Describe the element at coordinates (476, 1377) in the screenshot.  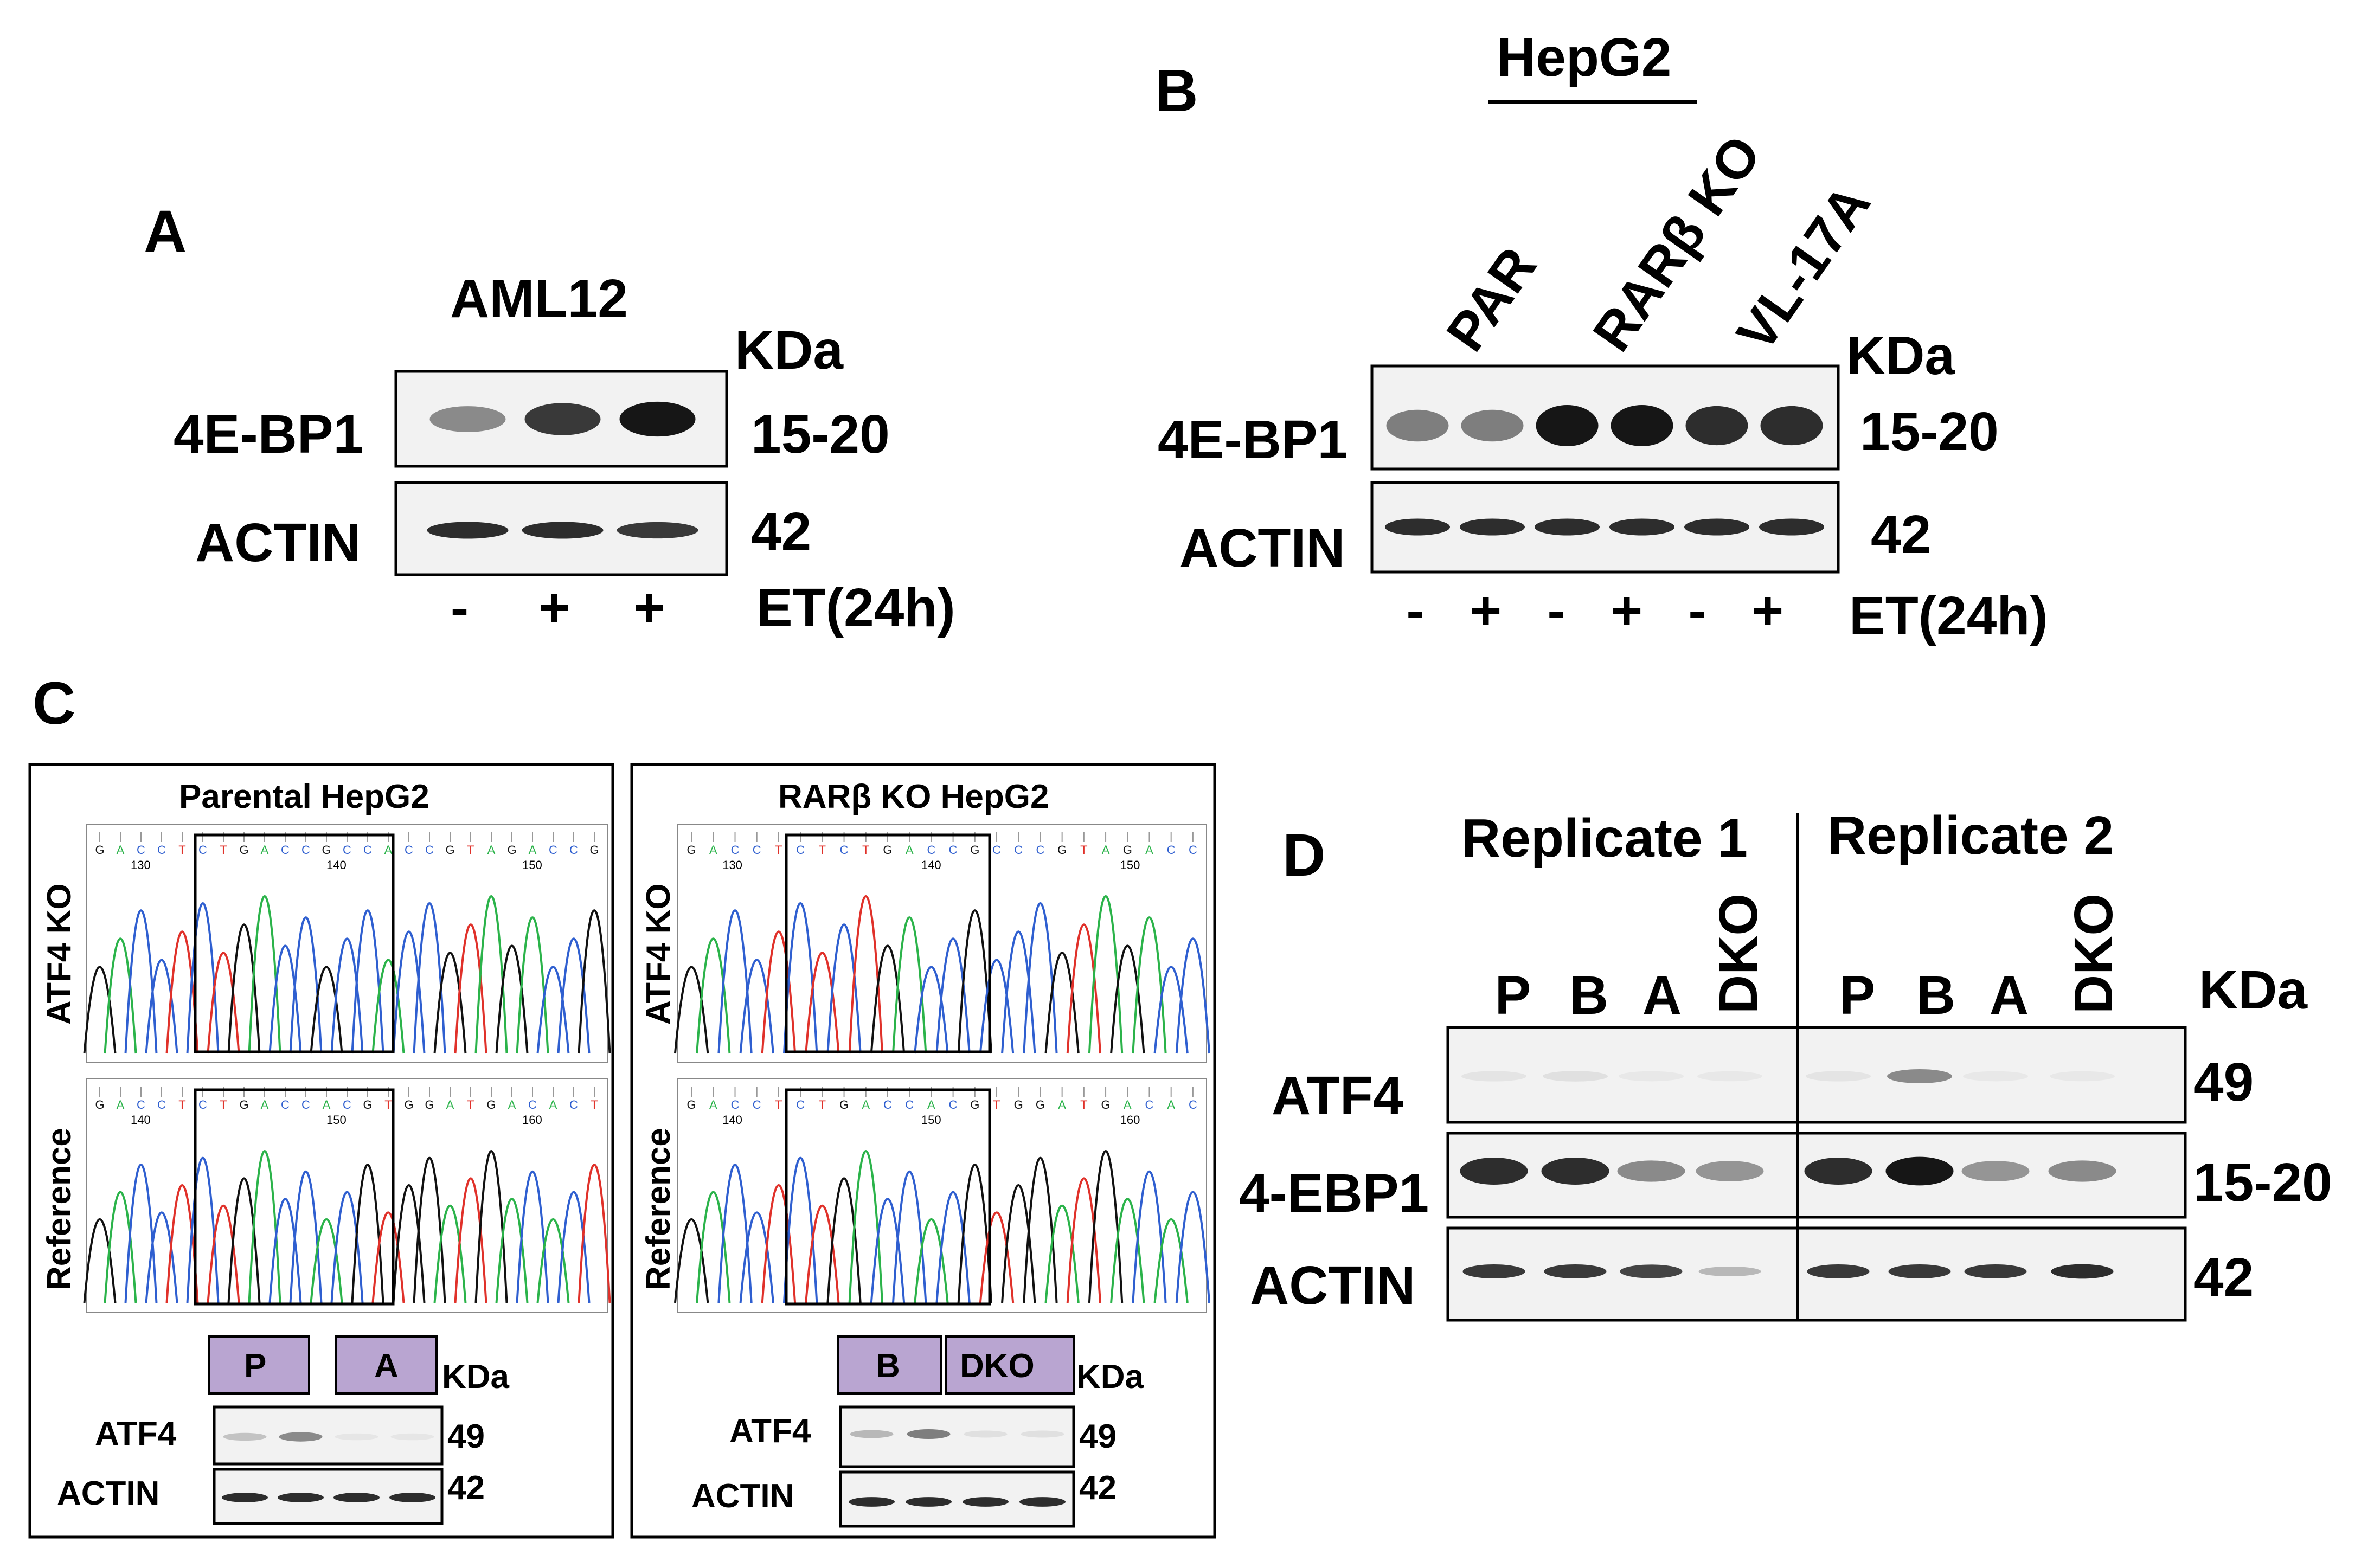
I see `panel-c-kda-label-0: KDa` at that location.